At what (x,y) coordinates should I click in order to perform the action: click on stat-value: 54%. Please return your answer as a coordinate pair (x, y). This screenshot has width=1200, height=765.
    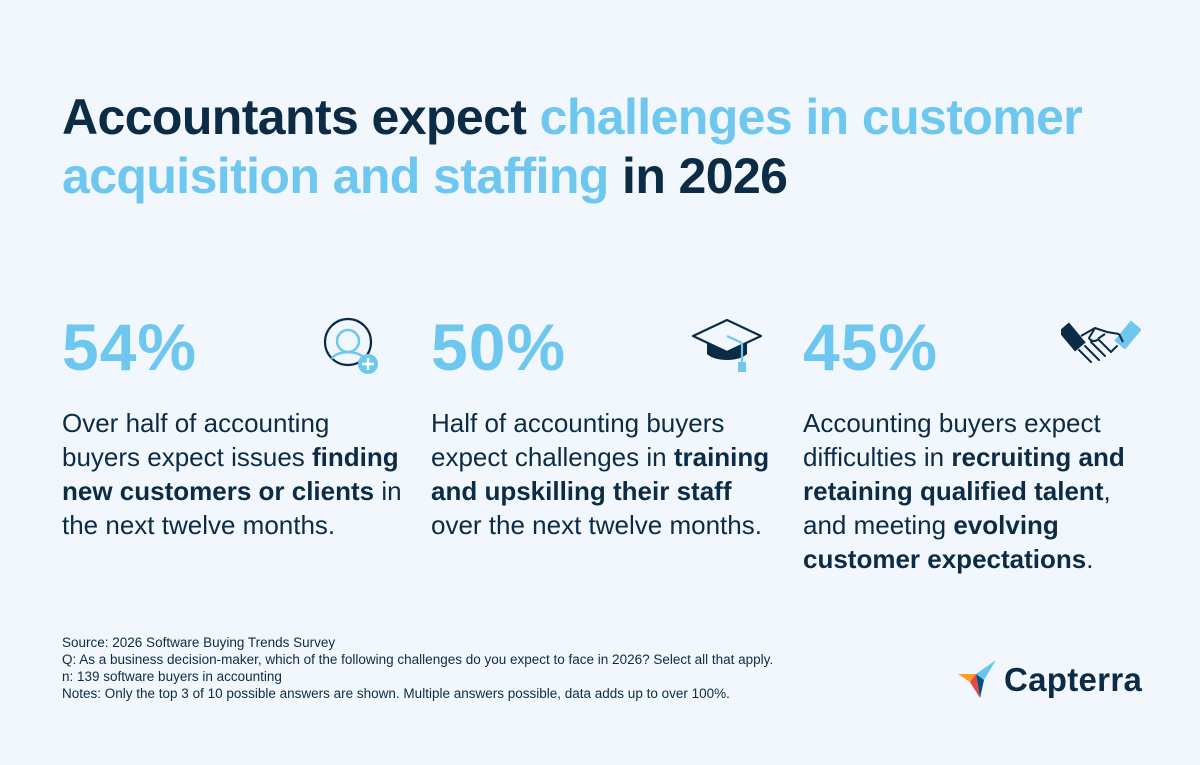
    Looking at the image, I should click on (130, 347).